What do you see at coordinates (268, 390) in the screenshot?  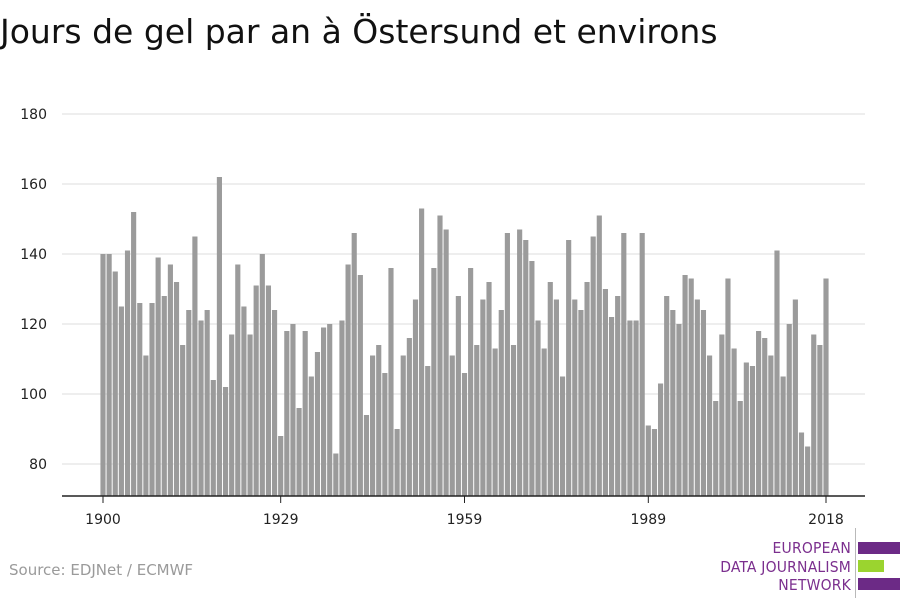 I see `bar-1927` at bounding box center [268, 390].